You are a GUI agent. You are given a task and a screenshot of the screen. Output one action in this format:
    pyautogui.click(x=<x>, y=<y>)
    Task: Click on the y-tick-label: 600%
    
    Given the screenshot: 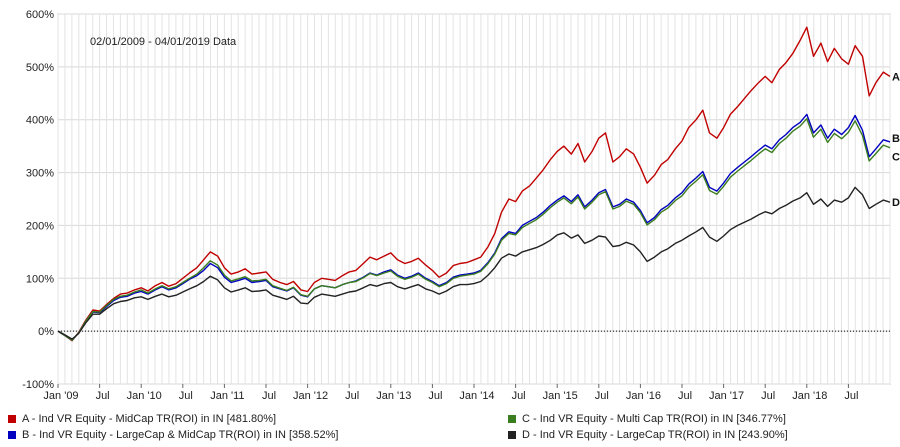 What is the action you would take?
    pyautogui.click(x=40, y=15)
    